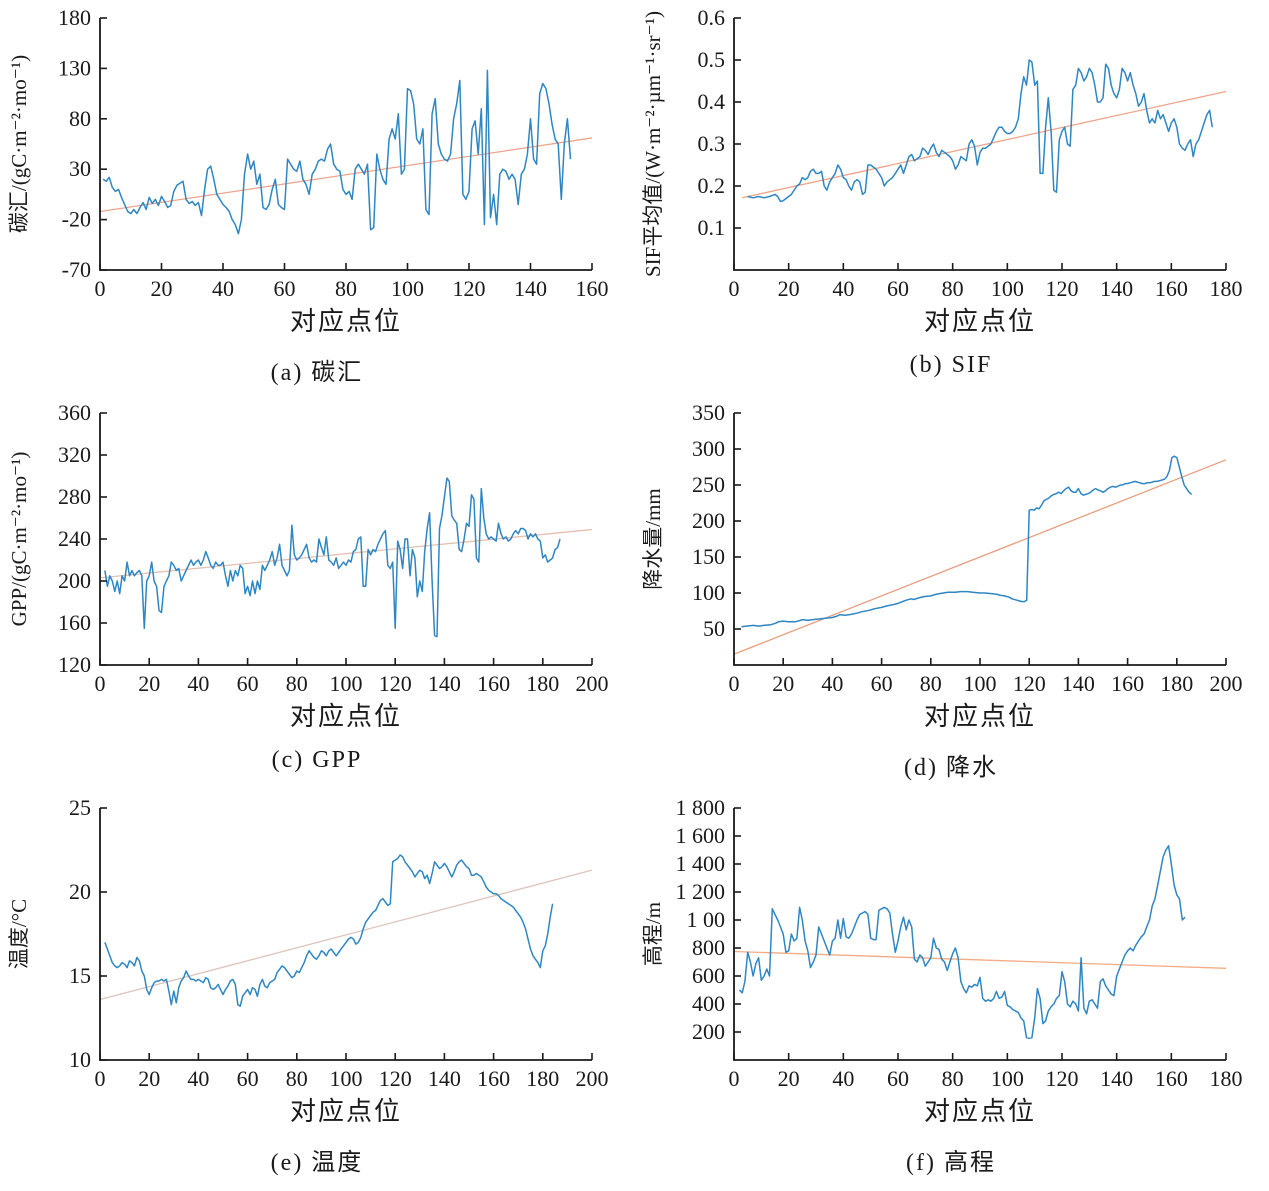 The height and width of the screenshot is (1191, 1269). Describe the element at coordinates (708, 947) in the screenshot. I see `y-tick-label: 800` at that location.